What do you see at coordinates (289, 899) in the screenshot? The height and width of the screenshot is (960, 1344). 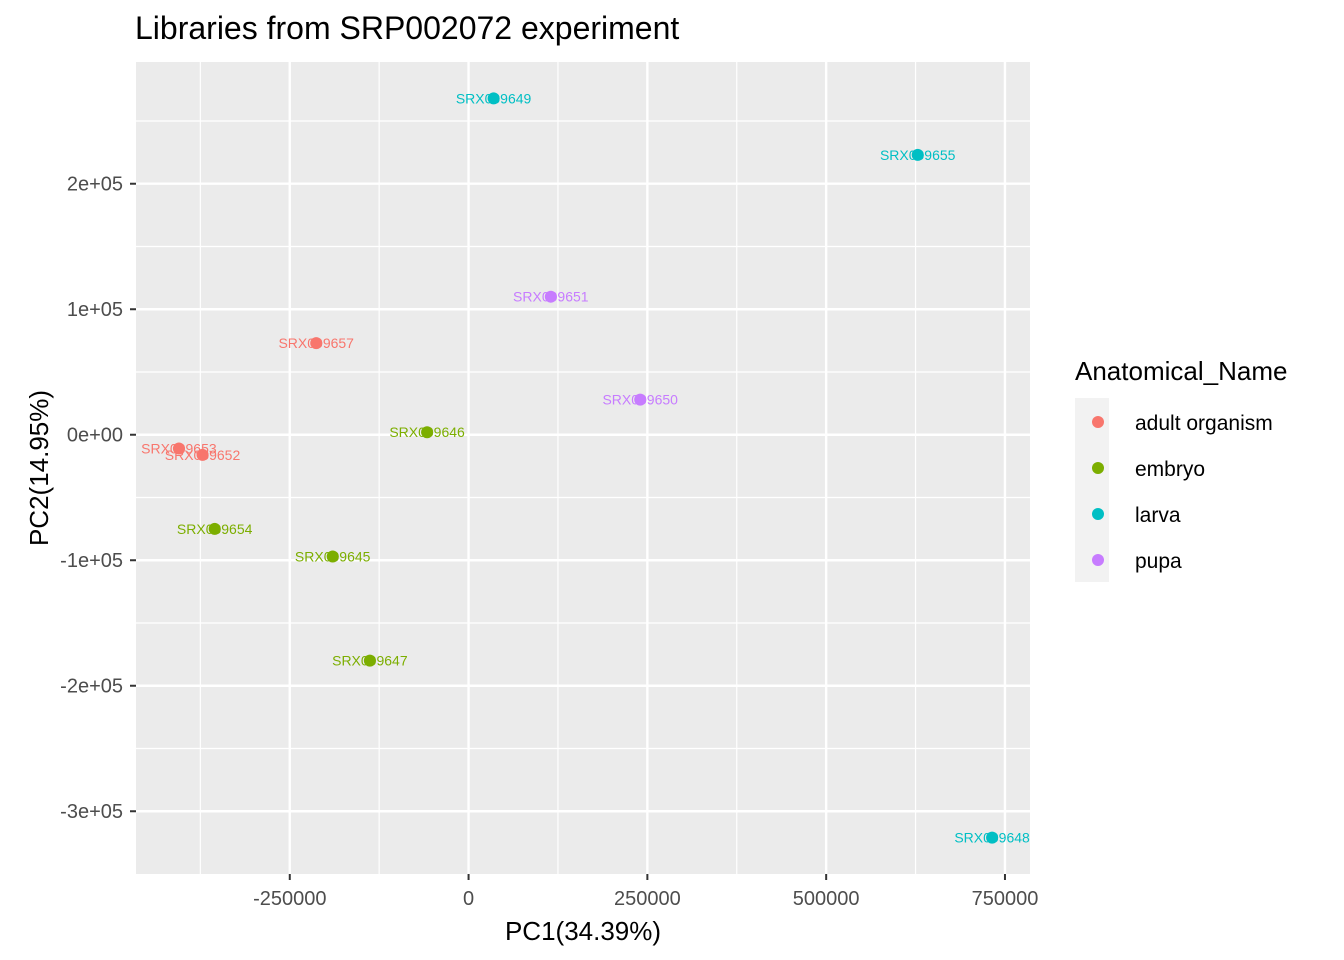 I see `x-tick-label: -250000` at bounding box center [289, 899].